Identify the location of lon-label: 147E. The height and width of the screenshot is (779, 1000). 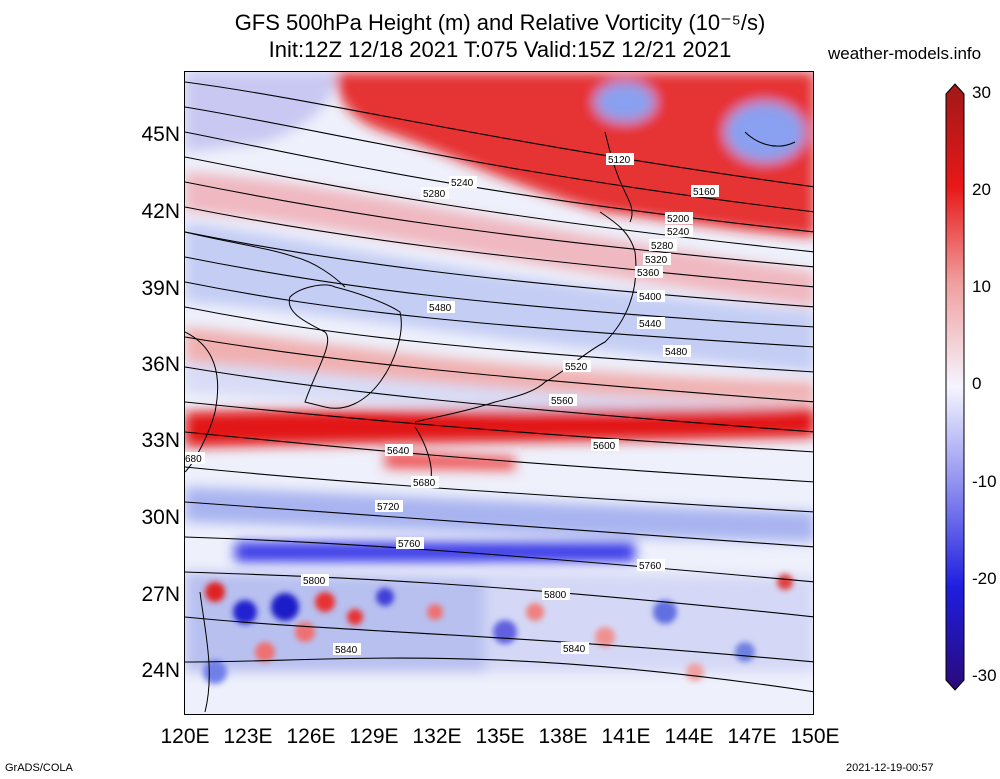
(752, 736).